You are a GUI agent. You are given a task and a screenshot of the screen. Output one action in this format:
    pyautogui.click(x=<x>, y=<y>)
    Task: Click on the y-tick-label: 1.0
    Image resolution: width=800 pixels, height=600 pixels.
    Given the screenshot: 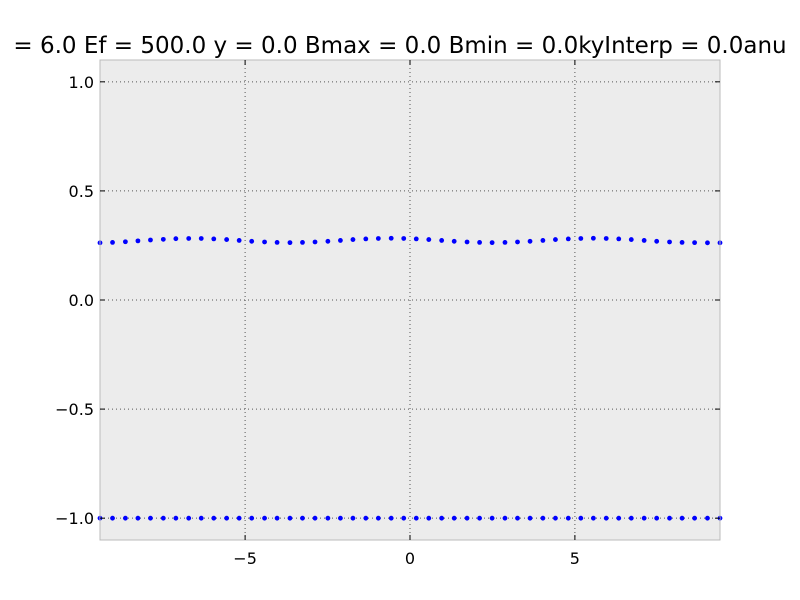 What is the action you would take?
    pyautogui.click(x=81, y=82)
    